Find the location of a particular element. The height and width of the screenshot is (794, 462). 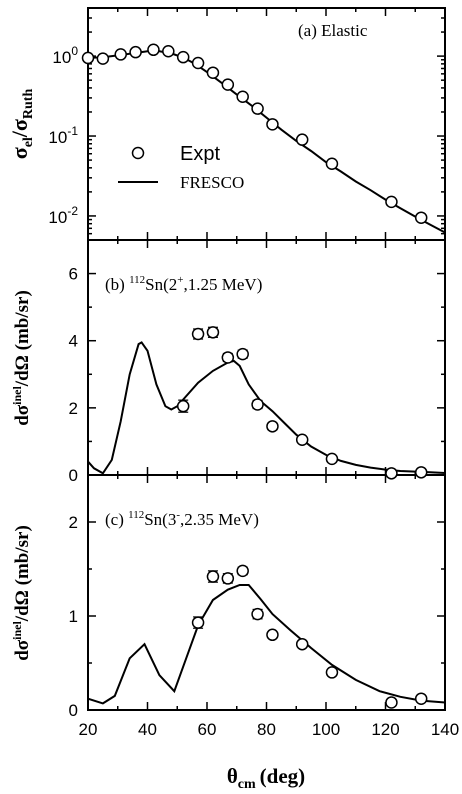

x-axis-label: θcm (deg) is located at coordinates (266, 778).